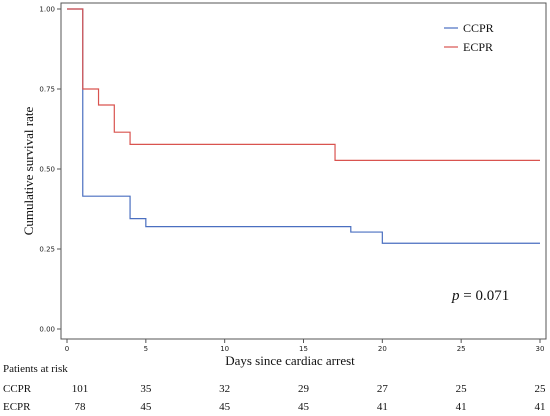  Describe the element at coordinates (17, 389) in the screenshot. I see `risk-row-label: CCPR` at that location.